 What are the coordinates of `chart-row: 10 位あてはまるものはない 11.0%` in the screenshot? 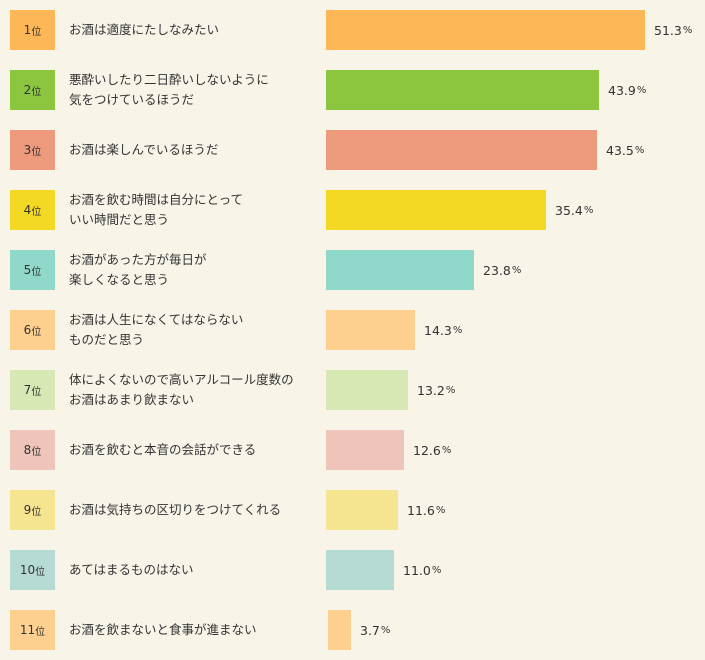 It's located at (352, 570).